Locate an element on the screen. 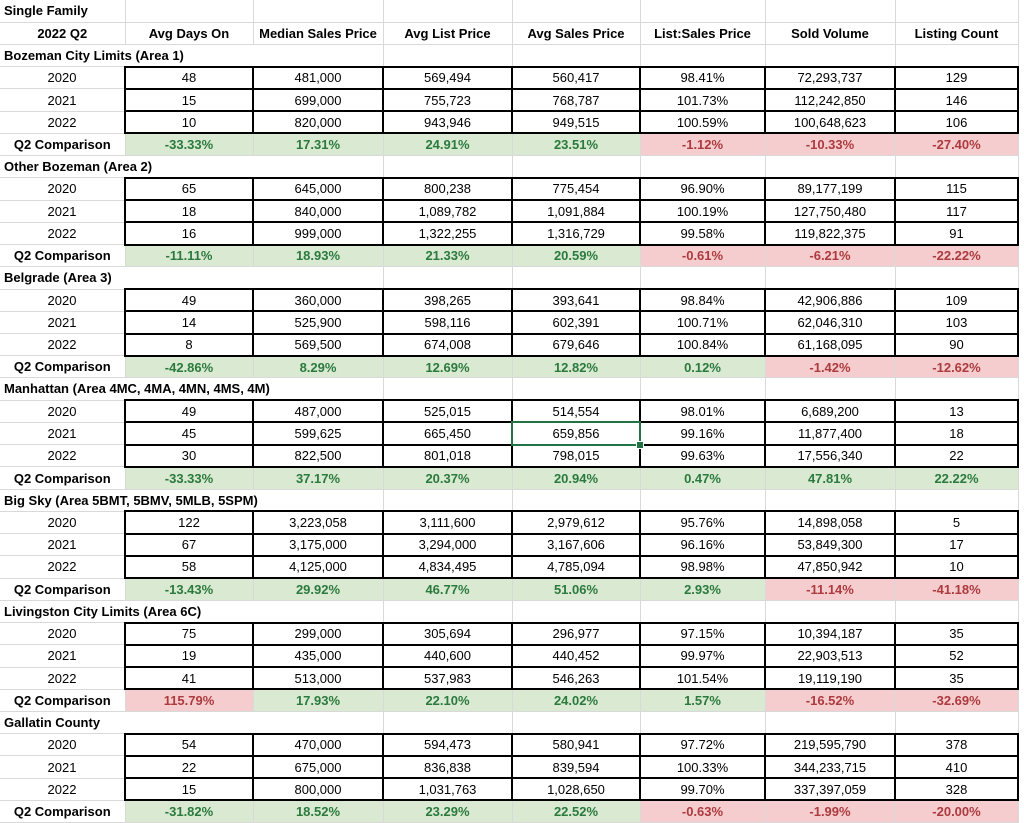 This screenshot has width=1024, height=823. comparison-cell: -1.12% is located at coordinates (703, 145).